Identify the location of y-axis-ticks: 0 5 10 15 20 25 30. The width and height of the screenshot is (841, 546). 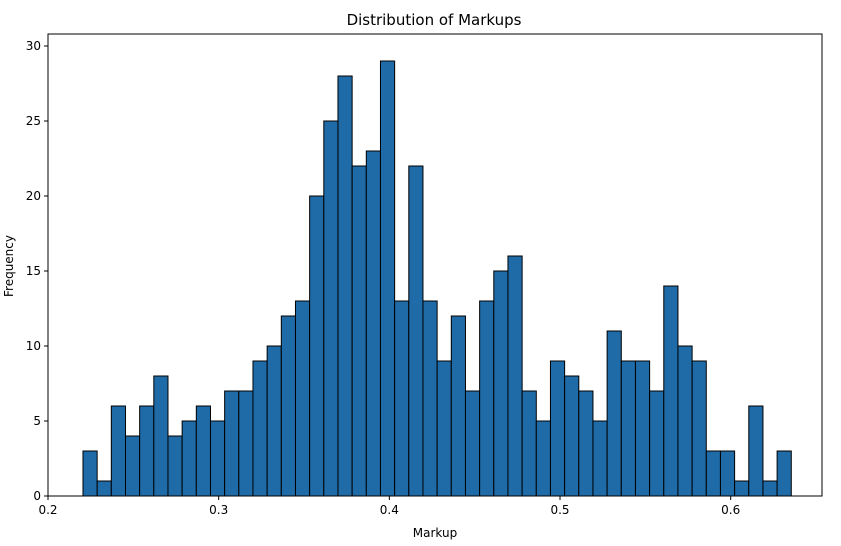
(37, 271).